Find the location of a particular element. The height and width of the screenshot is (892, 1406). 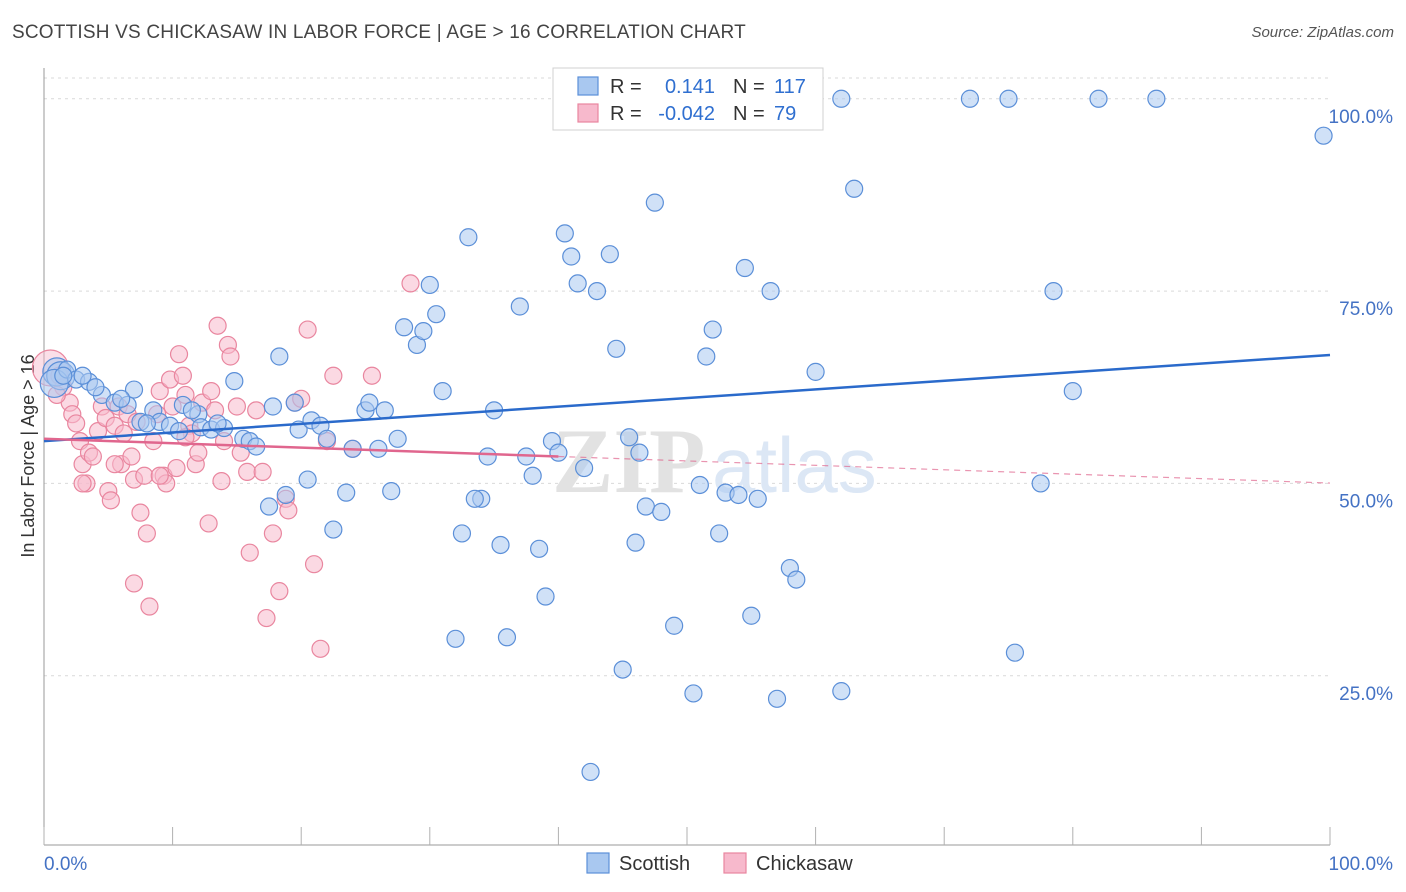

bottom-legend-swatch-chickasaw is located at coordinates (735, 863).